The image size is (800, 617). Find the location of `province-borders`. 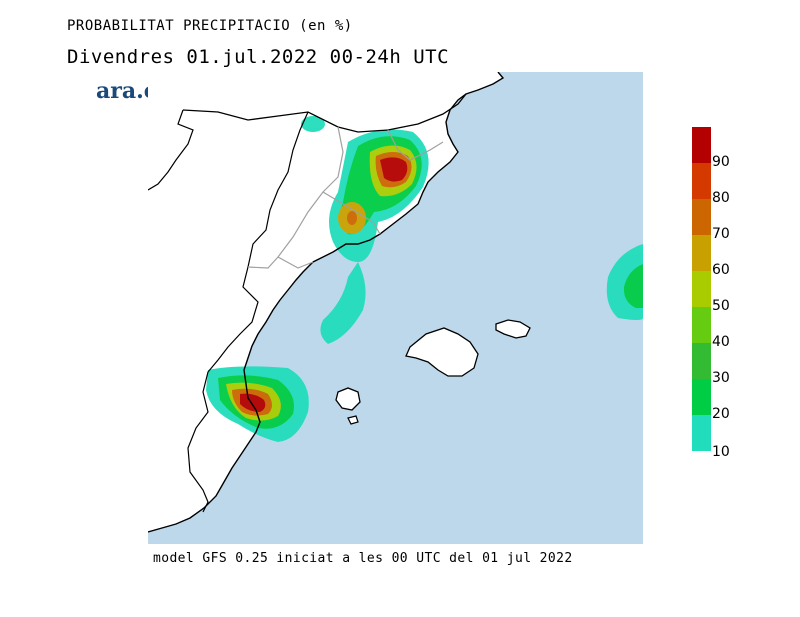

province-borders is located at coordinates (345, 197).